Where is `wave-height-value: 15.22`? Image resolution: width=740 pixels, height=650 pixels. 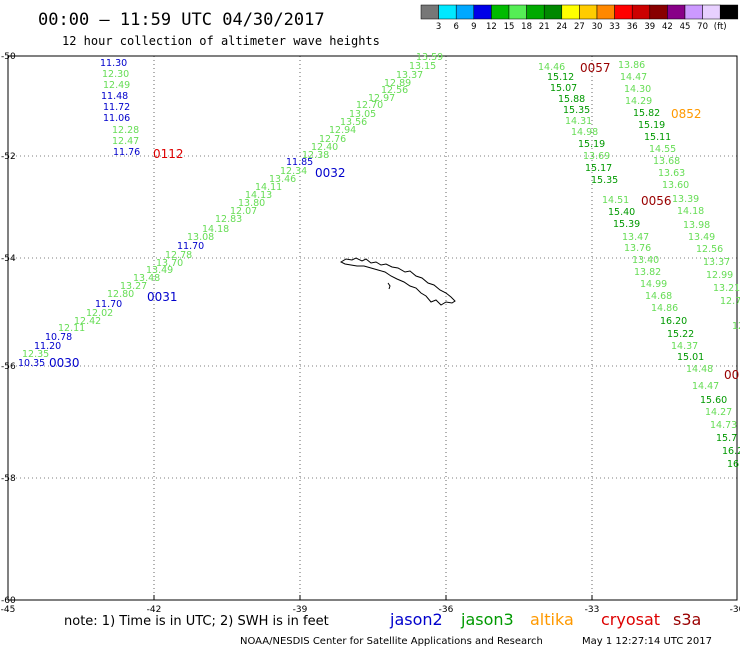 wave-height-value: 15.22 is located at coordinates (680, 334).